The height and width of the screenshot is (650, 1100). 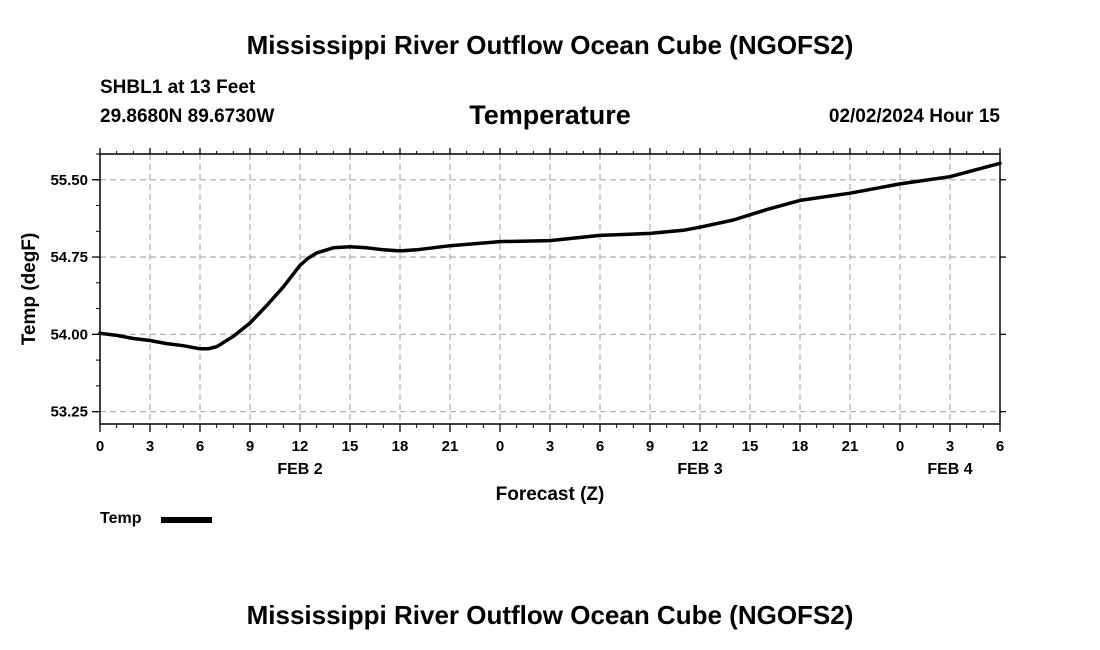 I want to click on variable-title: Temperature, so click(x=550, y=115).